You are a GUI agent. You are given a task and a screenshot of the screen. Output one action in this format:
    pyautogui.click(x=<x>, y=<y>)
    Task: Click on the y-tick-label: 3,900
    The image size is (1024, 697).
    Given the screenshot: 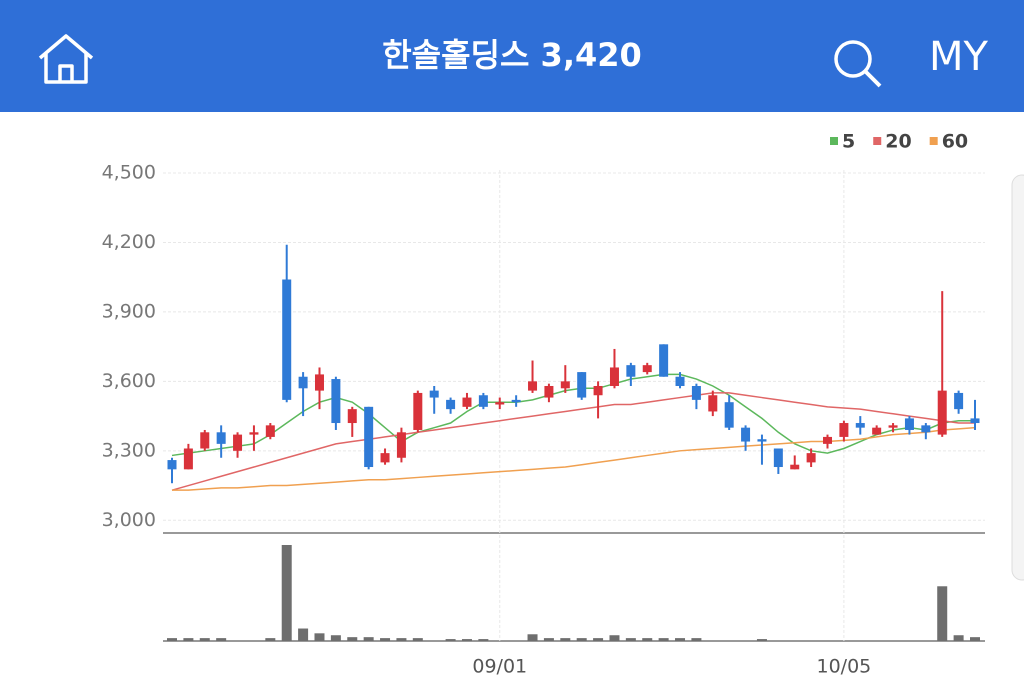 What is the action you would take?
    pyautogui.click(x=129, y=311)
    